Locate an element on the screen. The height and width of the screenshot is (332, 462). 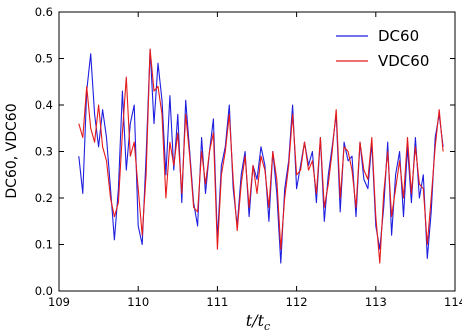
y-axis-label: DC60, VDC60 is located at coordinates (12, 150).